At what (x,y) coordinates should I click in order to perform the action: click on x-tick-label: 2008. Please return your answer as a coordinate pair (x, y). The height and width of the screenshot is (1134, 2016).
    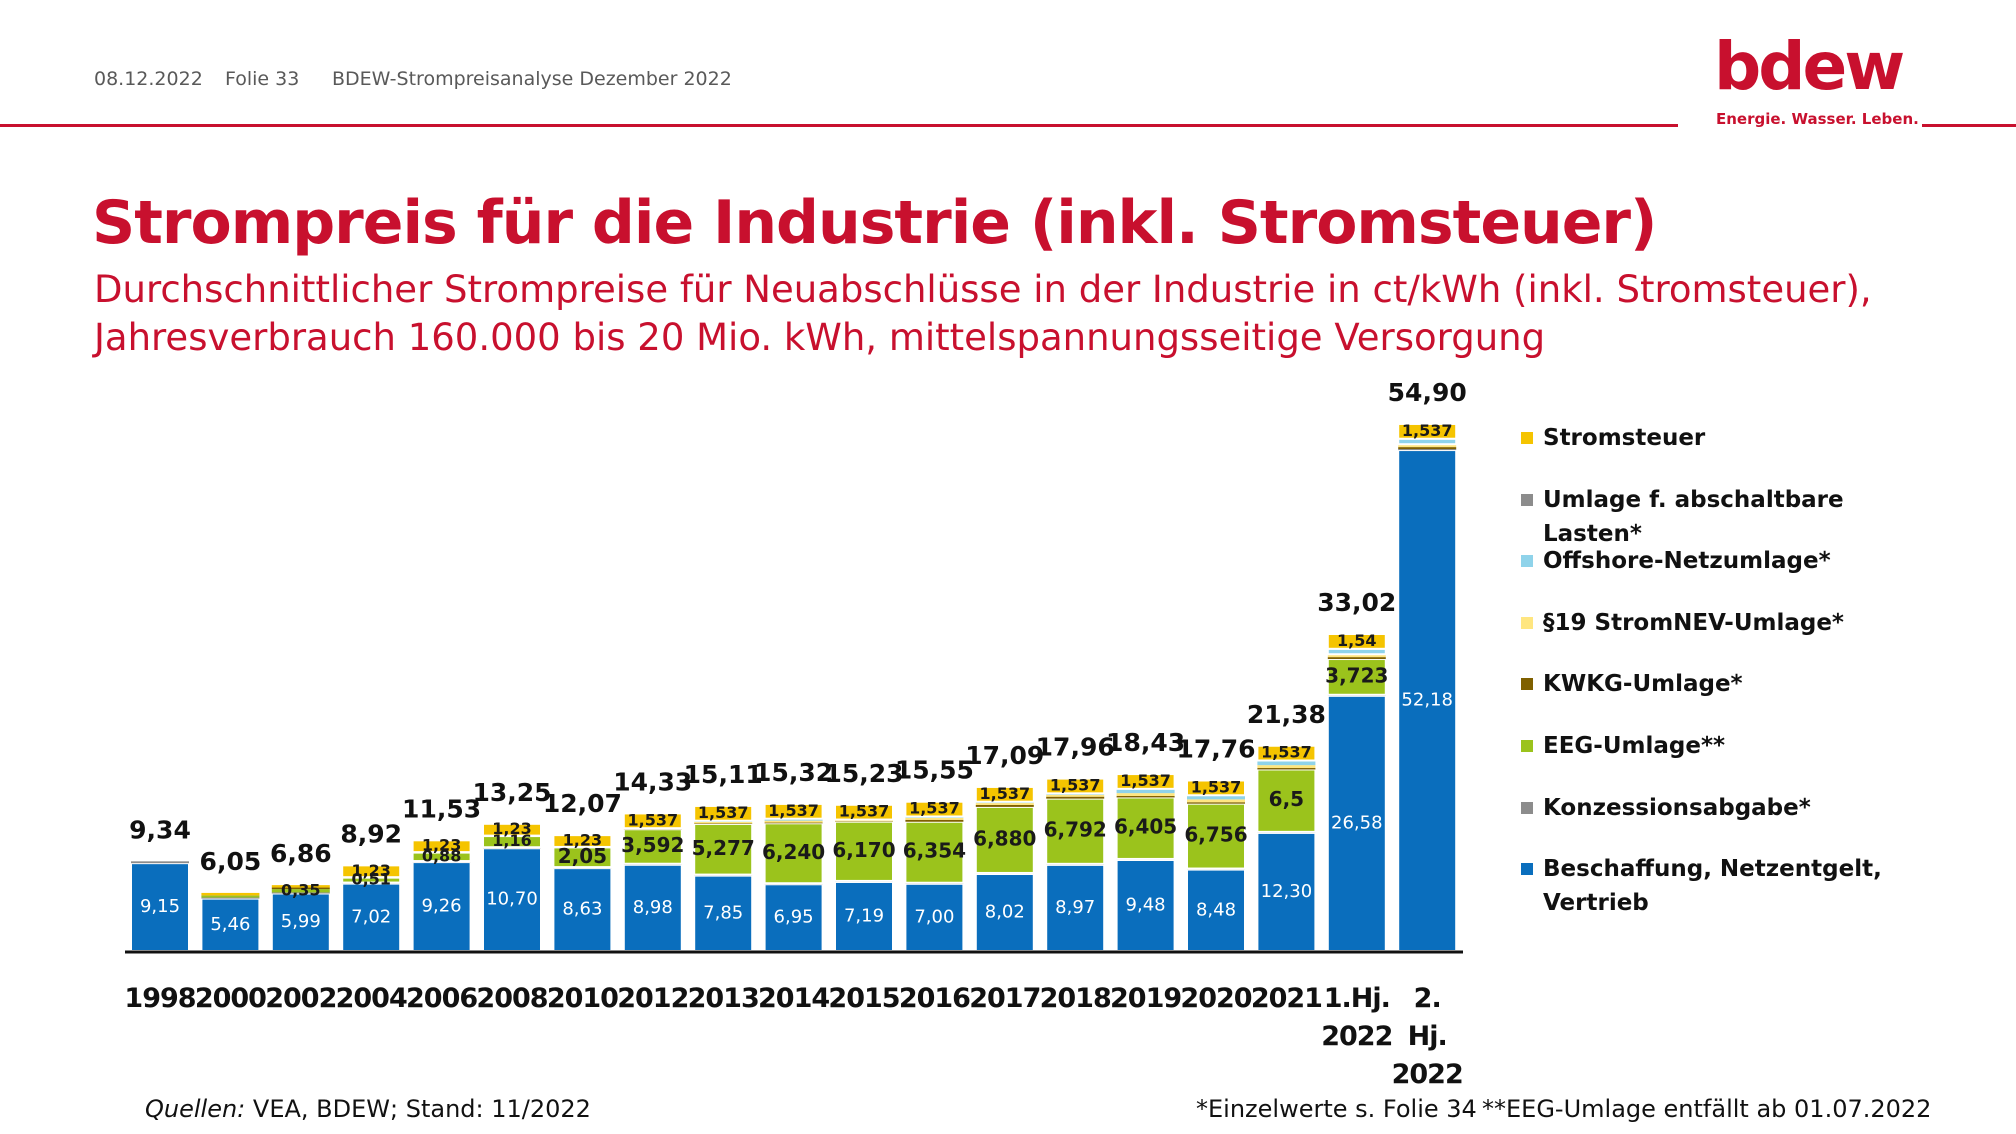
    Looking at the image, I should click on (512, 998).